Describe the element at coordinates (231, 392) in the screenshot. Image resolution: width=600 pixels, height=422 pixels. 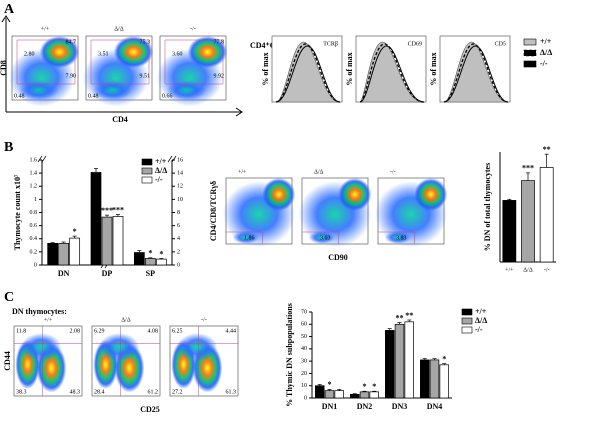
I see `quadrant-value: 61.3` at that location.